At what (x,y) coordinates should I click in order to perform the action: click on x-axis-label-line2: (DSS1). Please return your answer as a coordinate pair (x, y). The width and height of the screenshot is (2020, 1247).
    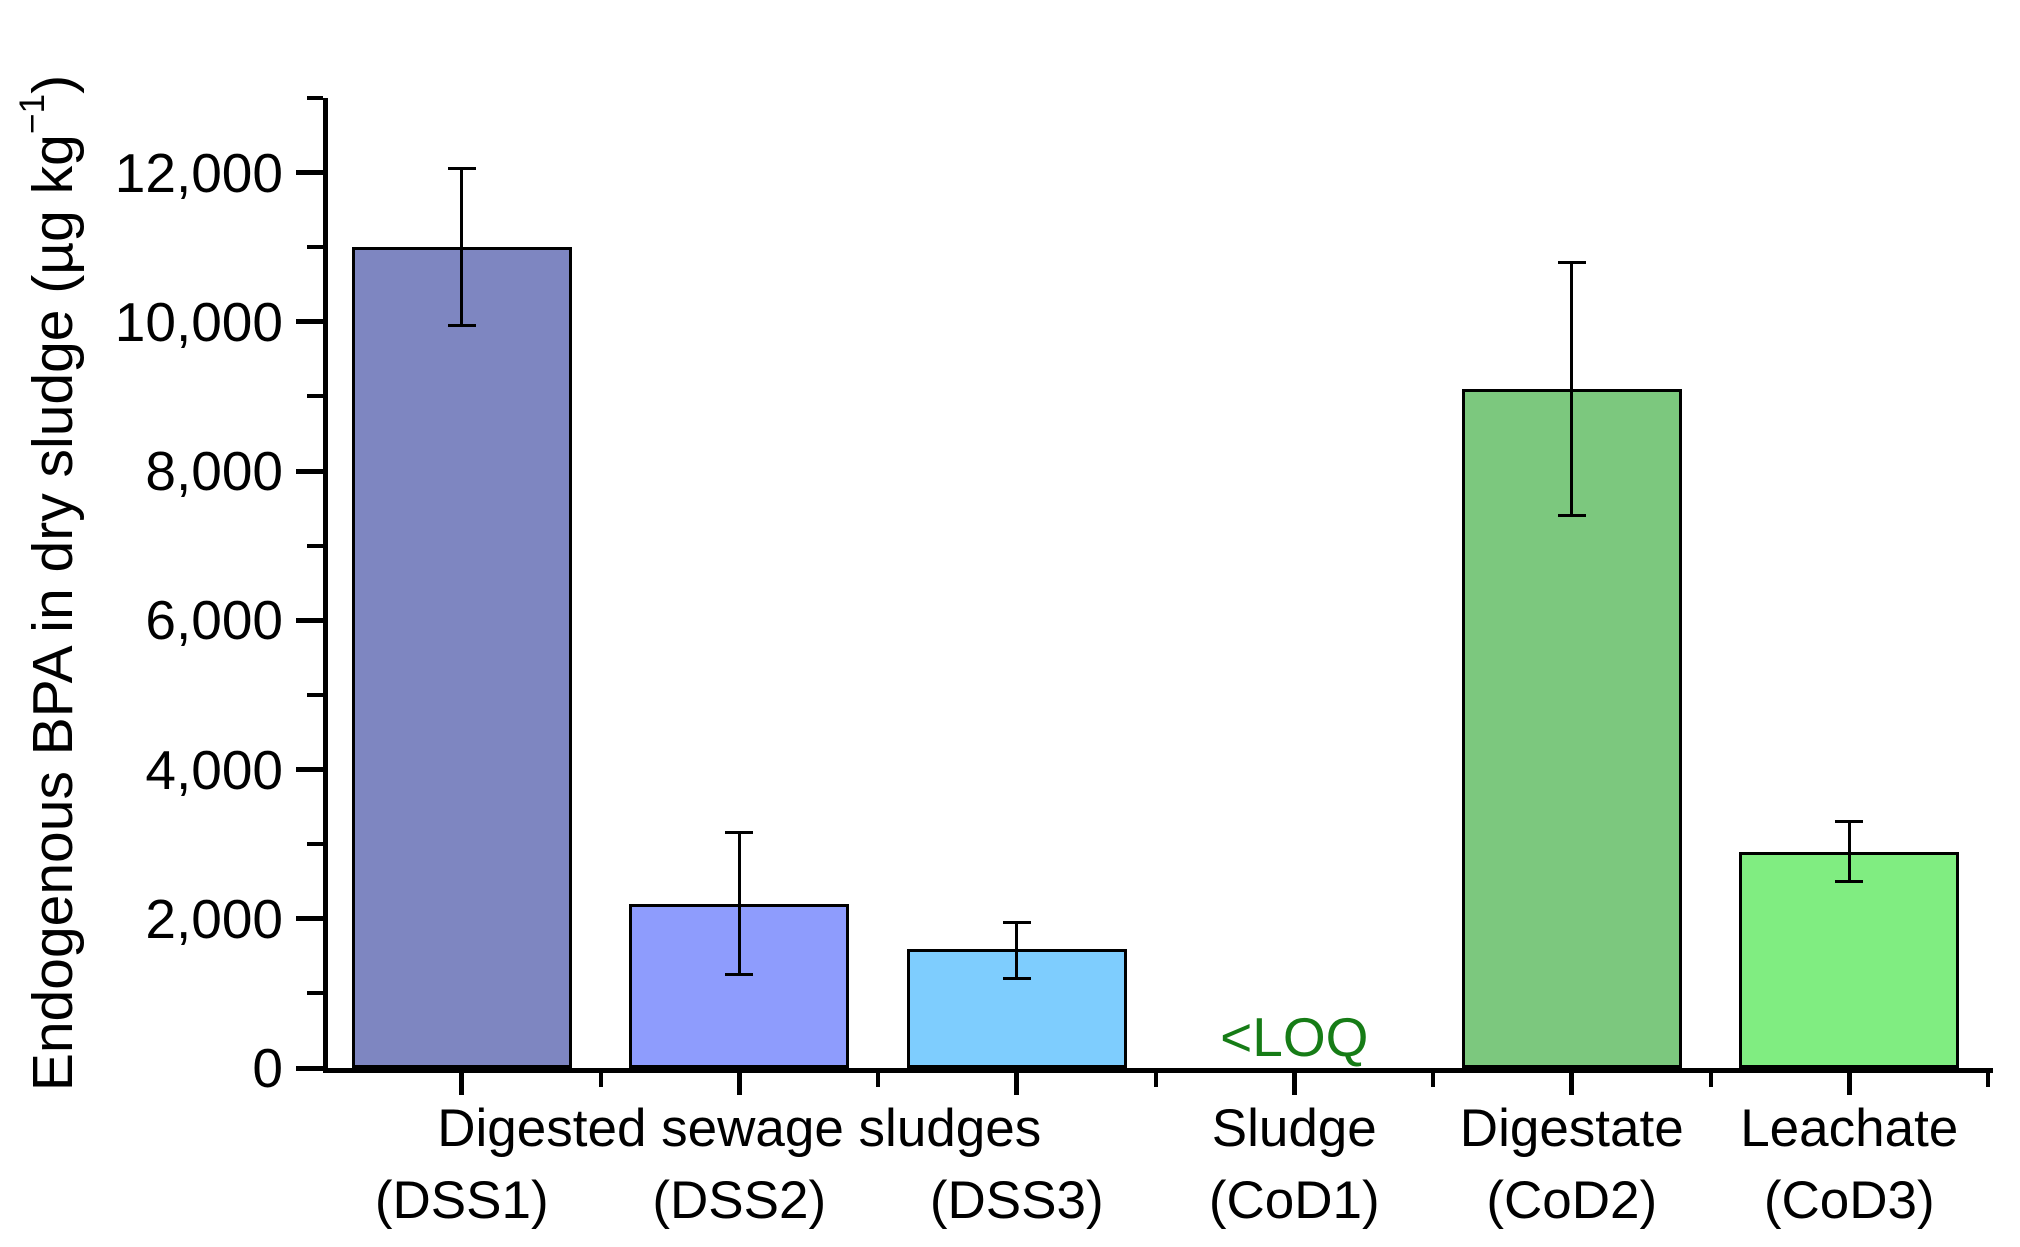
    Looking at the image, I should click on (461, 1200).